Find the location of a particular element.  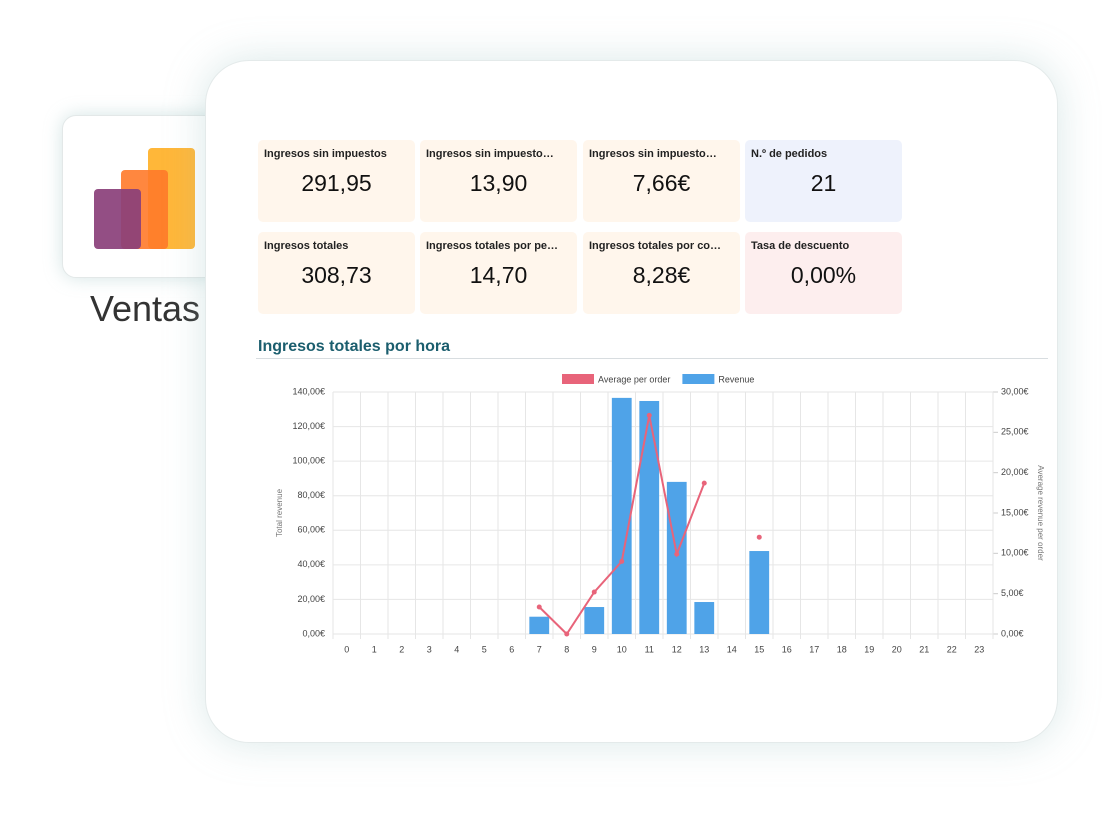

y2-axis-title: Average revenue per order is located at coordinates (1040, 513).